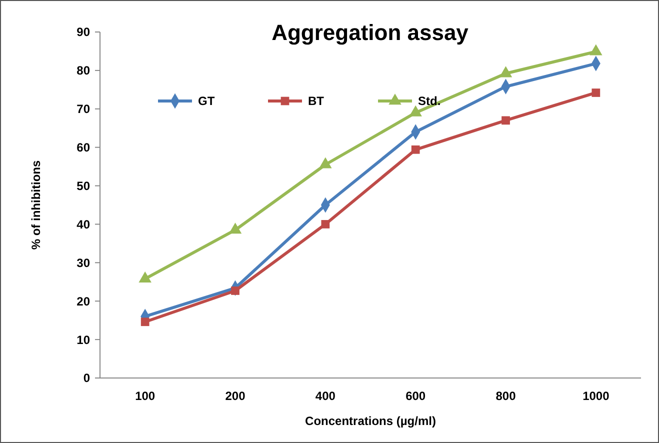  What do you see at coordinates (83, 32) in the screenshot?
I see `y-tick-label: 90` at bounding box center [83, 32].